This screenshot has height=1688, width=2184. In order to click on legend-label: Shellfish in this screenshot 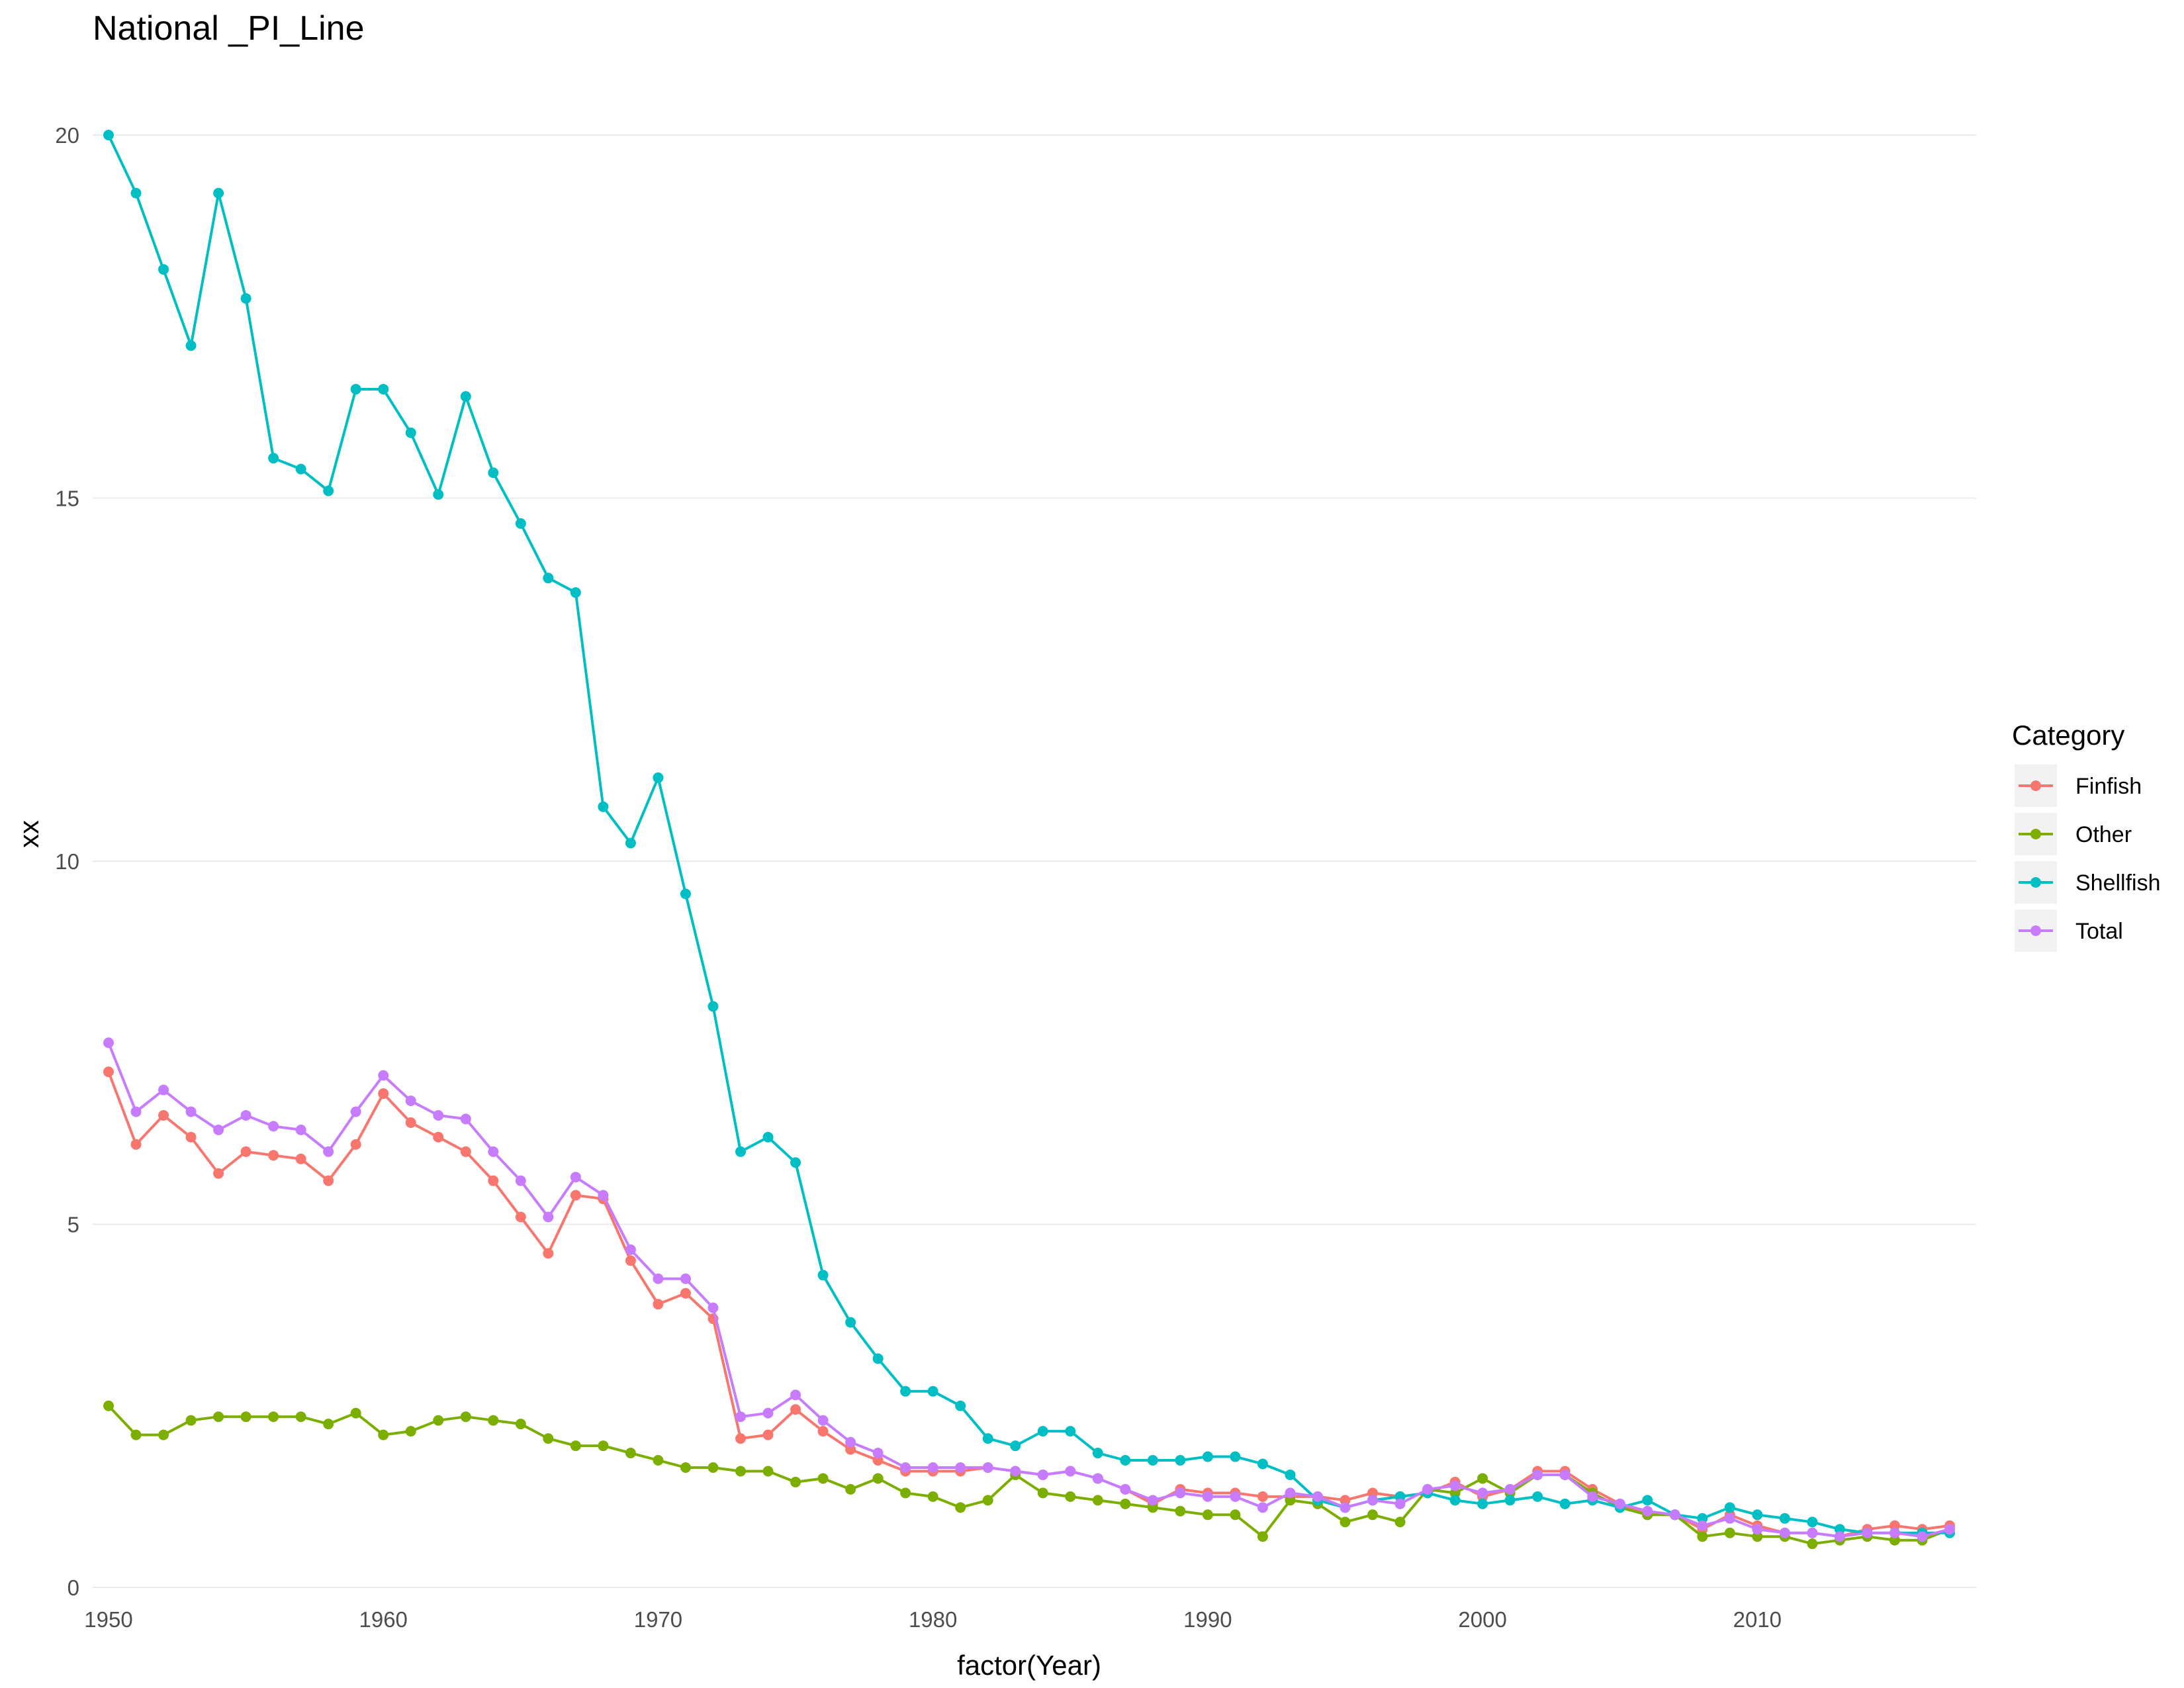, I will do `click(2118, 883)`.